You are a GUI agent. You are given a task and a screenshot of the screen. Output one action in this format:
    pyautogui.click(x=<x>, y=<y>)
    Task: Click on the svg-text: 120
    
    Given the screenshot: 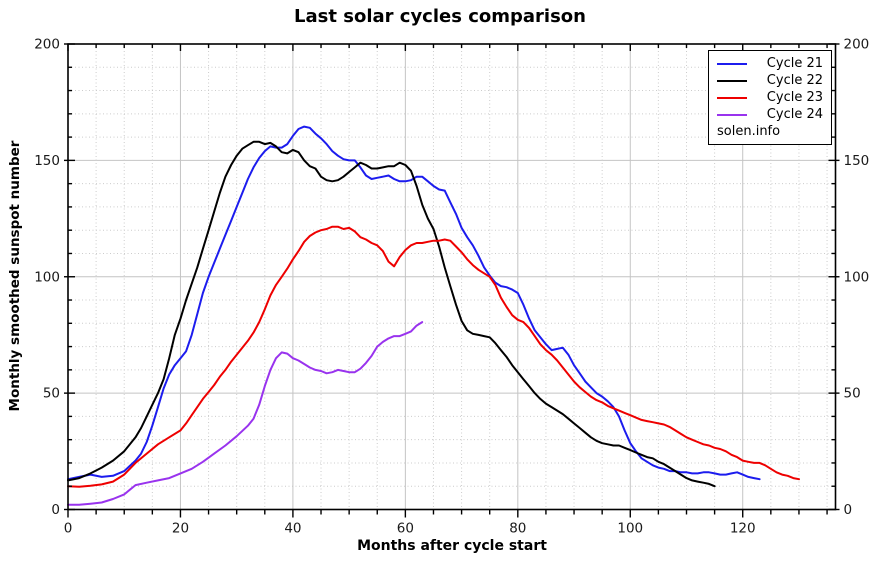 What is the action you would take?
    pyautogui.click(x=743, y=529)
    